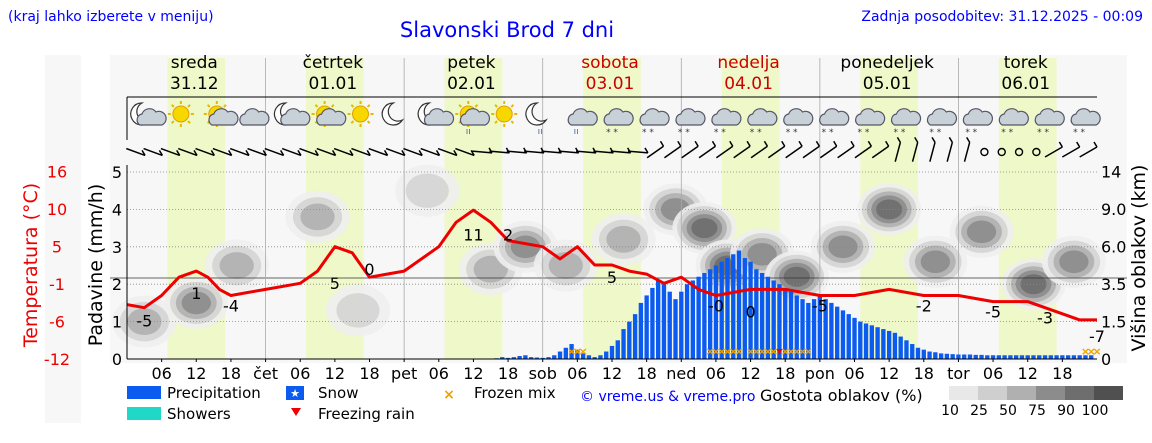  What do you see at coordinates (180, 114) in the screenshot?
I see `sun-icon` at bounding box center [180, 114].